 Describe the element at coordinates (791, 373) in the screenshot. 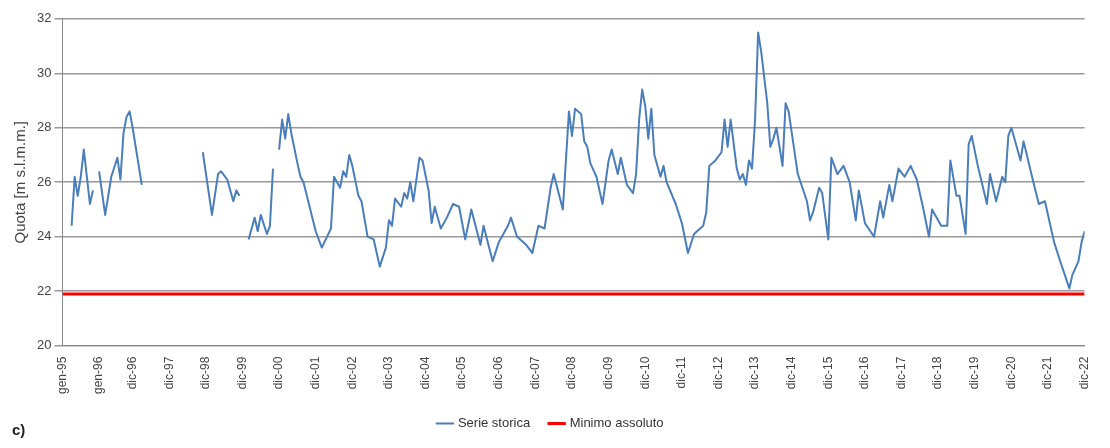

I see `x-tick-label: dic-14` at that location.